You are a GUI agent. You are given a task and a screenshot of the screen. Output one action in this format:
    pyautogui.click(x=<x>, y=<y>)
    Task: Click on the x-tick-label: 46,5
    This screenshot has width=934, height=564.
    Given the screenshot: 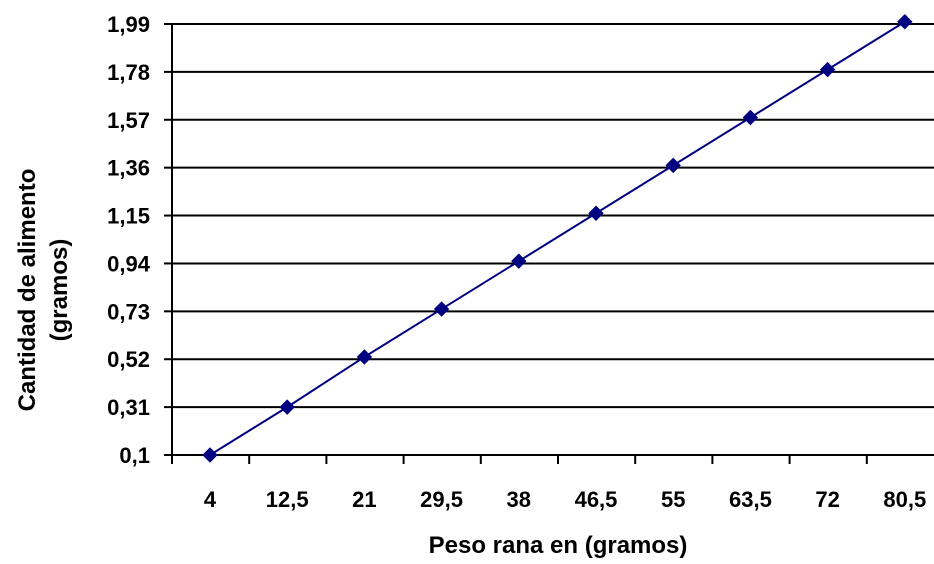 What is the action you would take?
    pyautogui.click(x=596, y=499)
    